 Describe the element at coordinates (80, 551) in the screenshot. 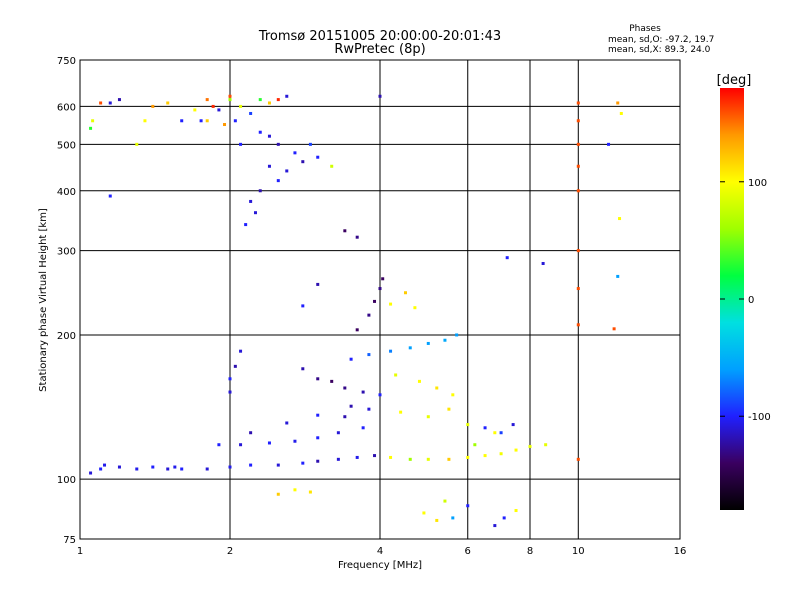

I see `x-tick-label: 1` at that location.